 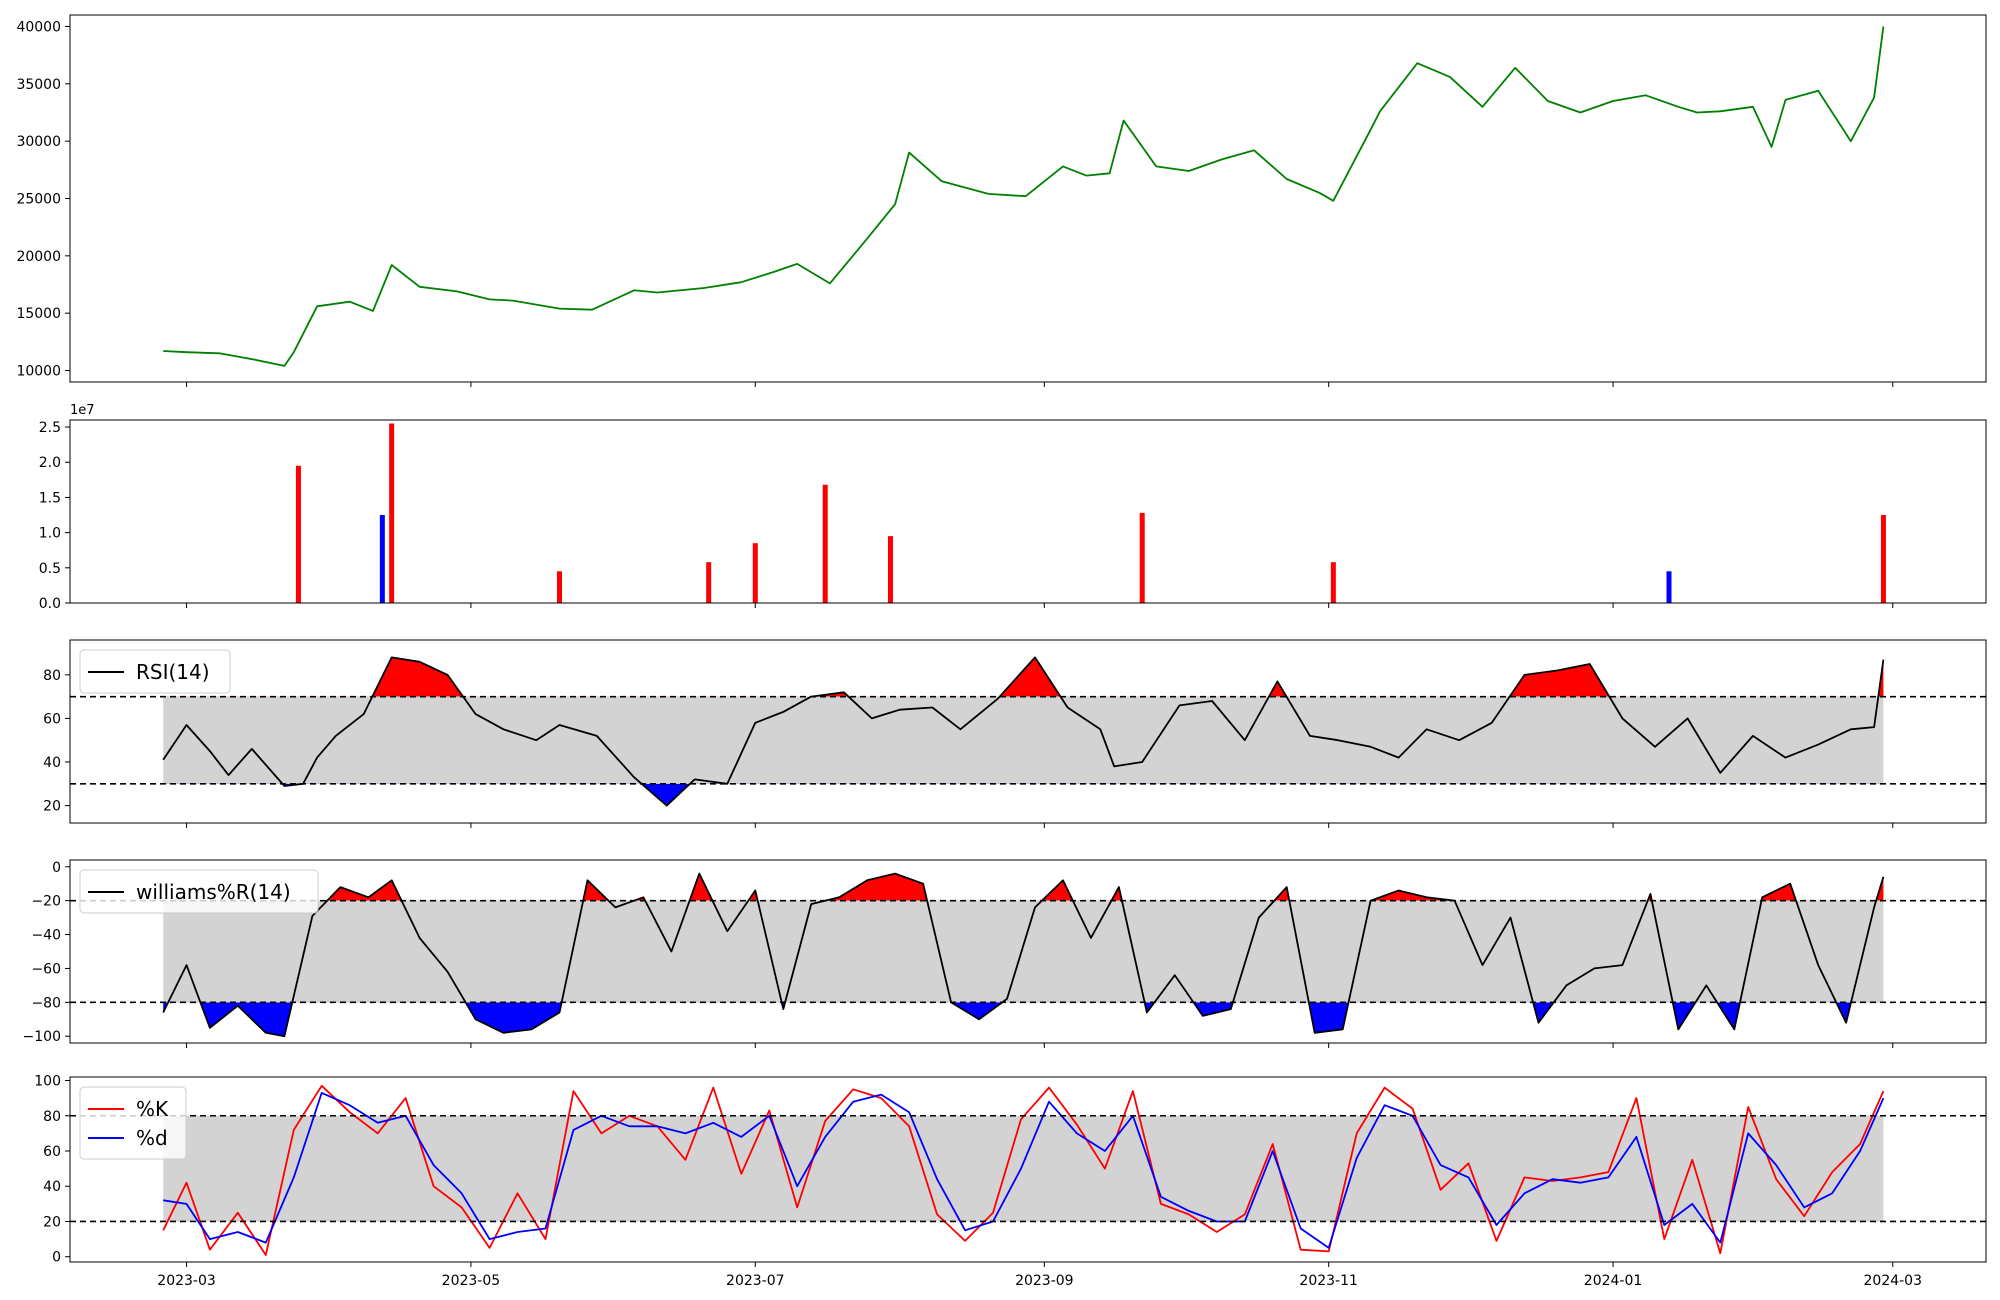 I want to click on volume-ytick-label: 0.0, so click(x=50, y=604).